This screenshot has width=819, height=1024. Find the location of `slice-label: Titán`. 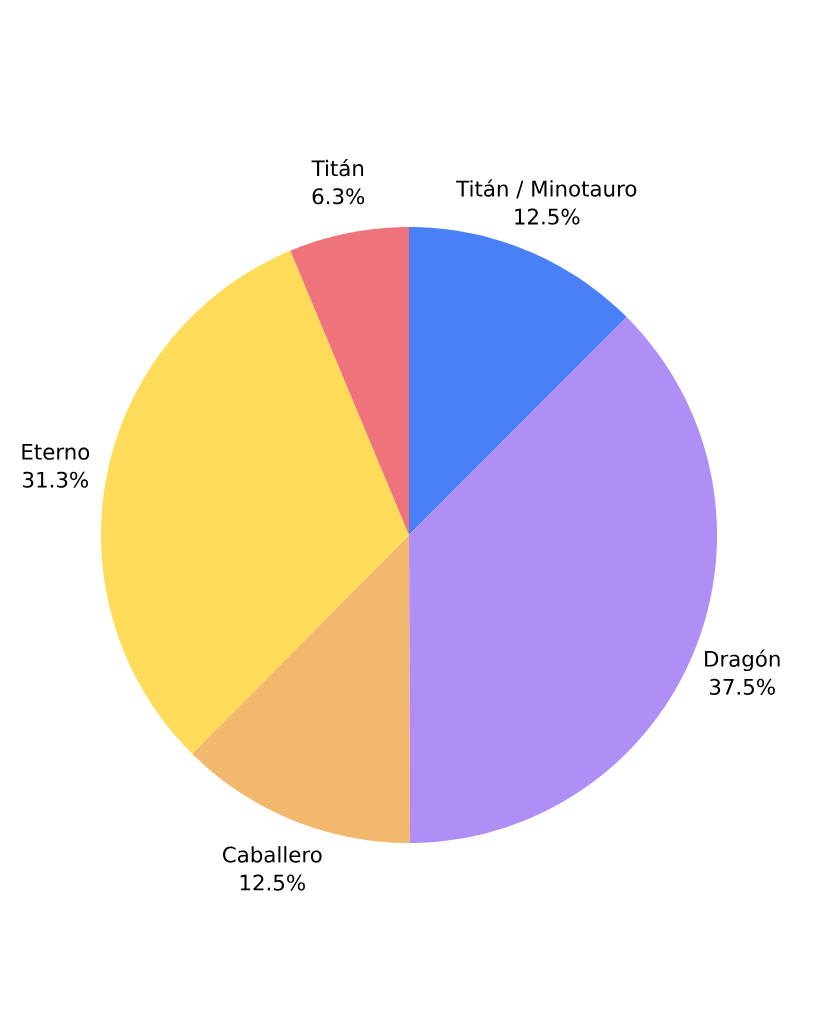

slice-label: Titán is located at coordinates (337, 167).